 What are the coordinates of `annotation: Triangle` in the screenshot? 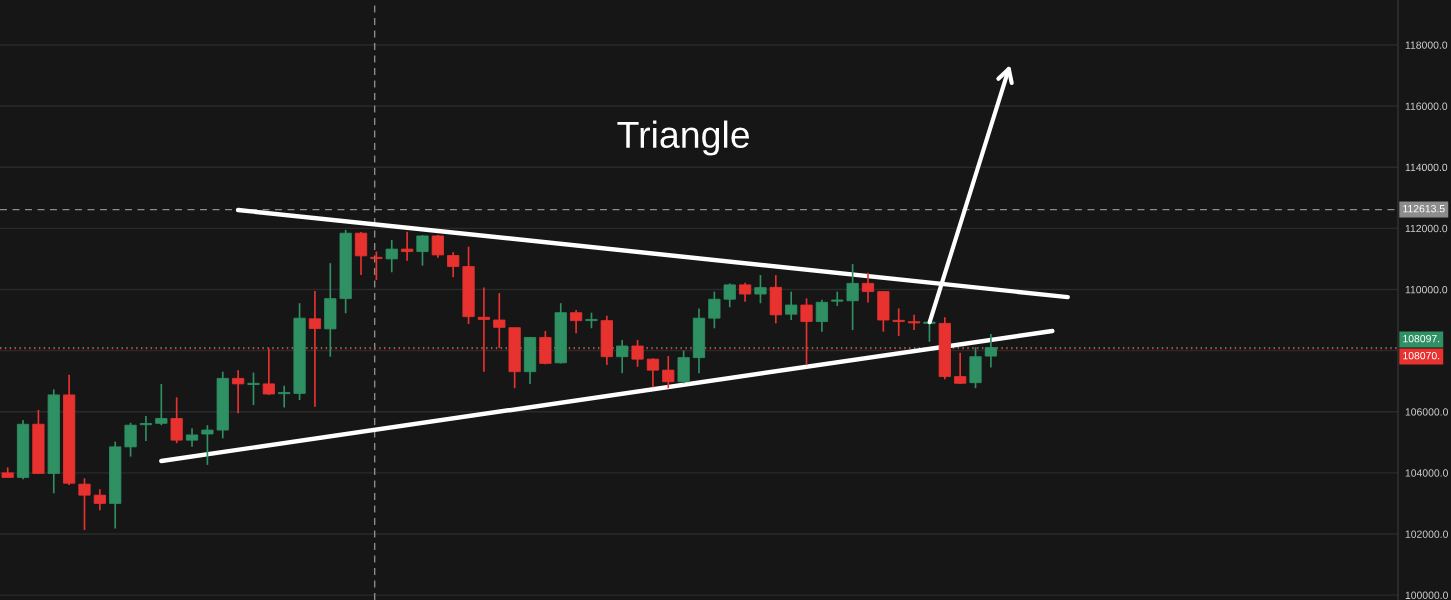 It's located at (683, 138).